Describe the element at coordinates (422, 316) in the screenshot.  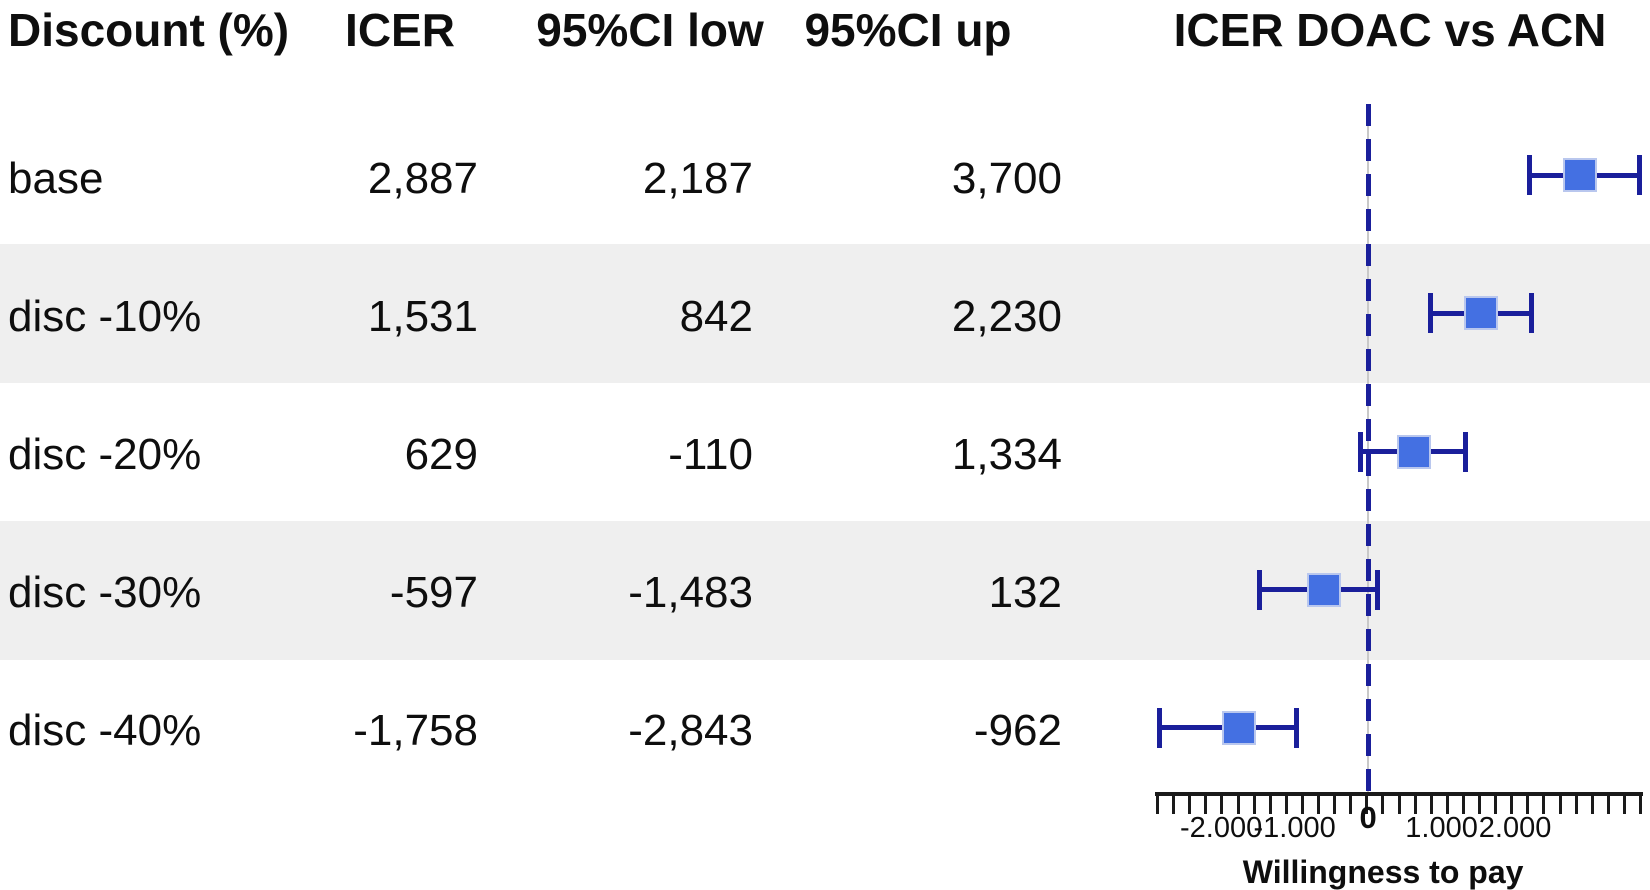
I see `icer-value: 1,531` at that location.